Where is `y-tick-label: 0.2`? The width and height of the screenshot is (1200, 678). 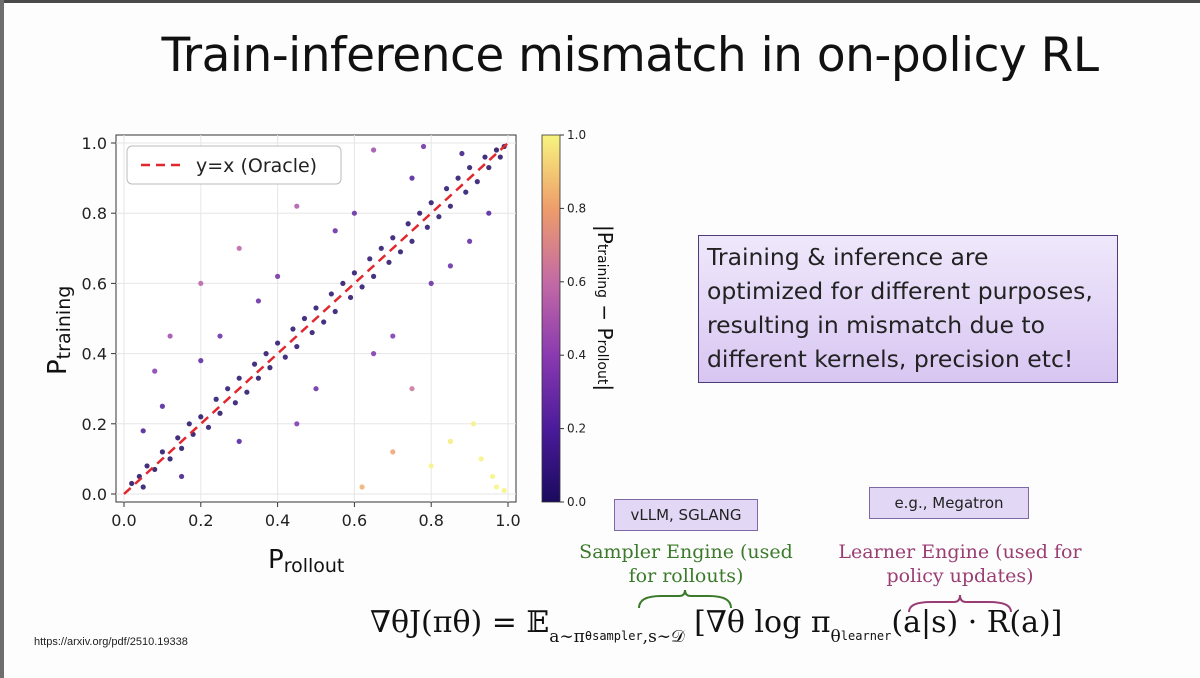 y-tick-label: 0.2 is located at coordinates (94, 424).